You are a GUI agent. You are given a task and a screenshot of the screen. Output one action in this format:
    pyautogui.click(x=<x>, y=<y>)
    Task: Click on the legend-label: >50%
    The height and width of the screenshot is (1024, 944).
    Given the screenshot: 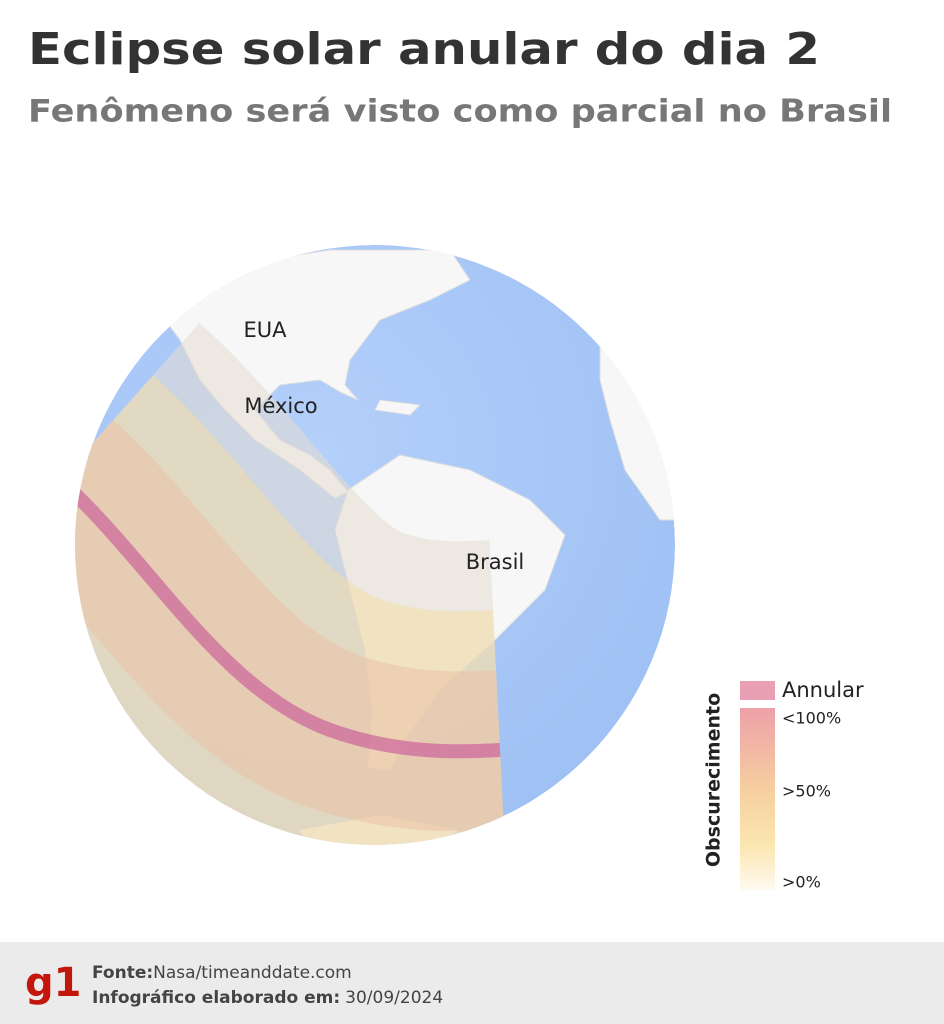 What is the action you would take?
    pyautogui.click(x=806, y=791)
    